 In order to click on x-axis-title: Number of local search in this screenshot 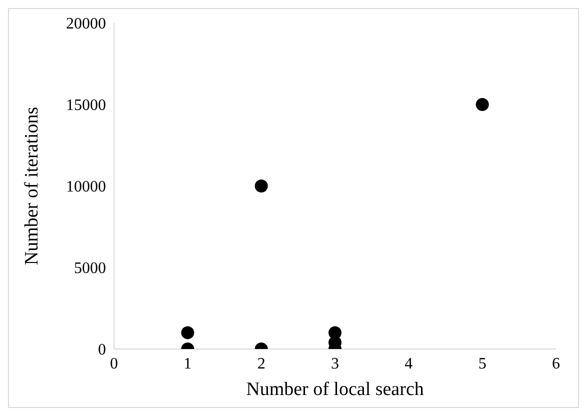, I will do `click(335, 389)`.